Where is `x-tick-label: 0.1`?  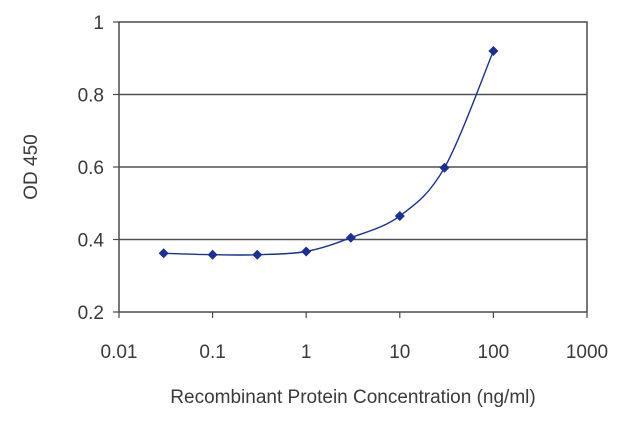 x-tick-label: 0.1 is located at coordinates (212, 352).